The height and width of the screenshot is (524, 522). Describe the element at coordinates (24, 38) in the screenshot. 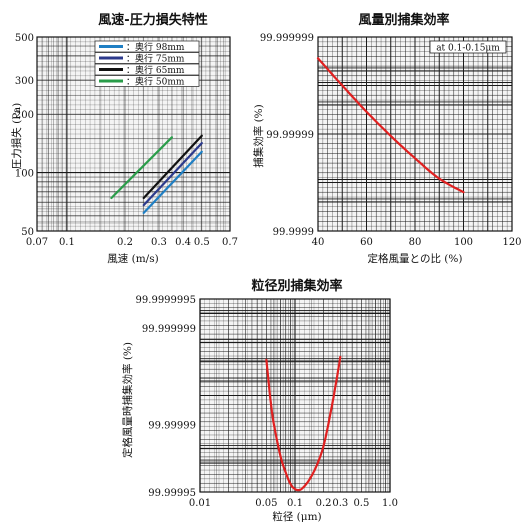

I see `y-tick-label: 500` at that location.